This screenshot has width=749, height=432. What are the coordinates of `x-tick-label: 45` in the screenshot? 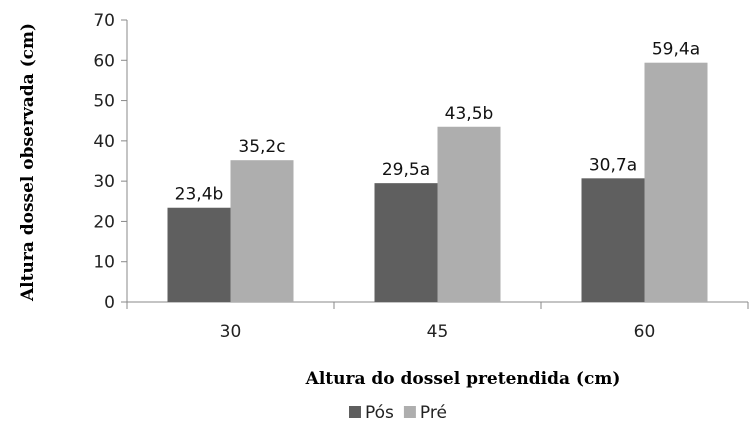 It's located at (438, 332).